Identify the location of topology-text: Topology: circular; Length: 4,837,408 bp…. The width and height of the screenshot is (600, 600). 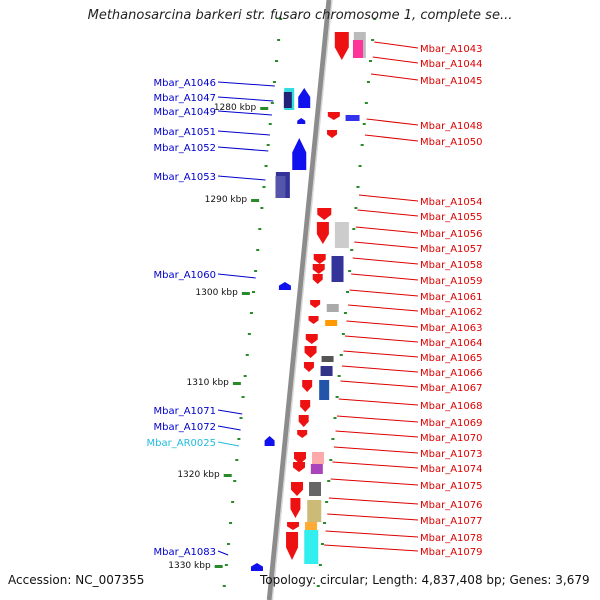
(425, 580).